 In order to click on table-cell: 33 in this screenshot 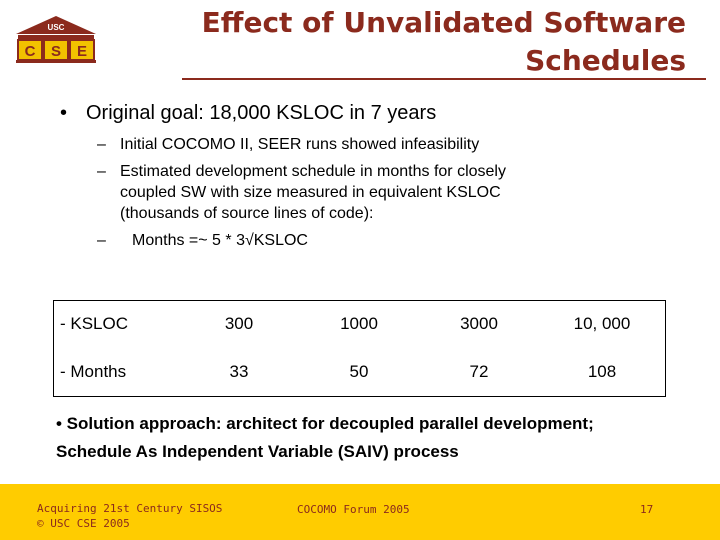, I will do `click(239, 371)`.